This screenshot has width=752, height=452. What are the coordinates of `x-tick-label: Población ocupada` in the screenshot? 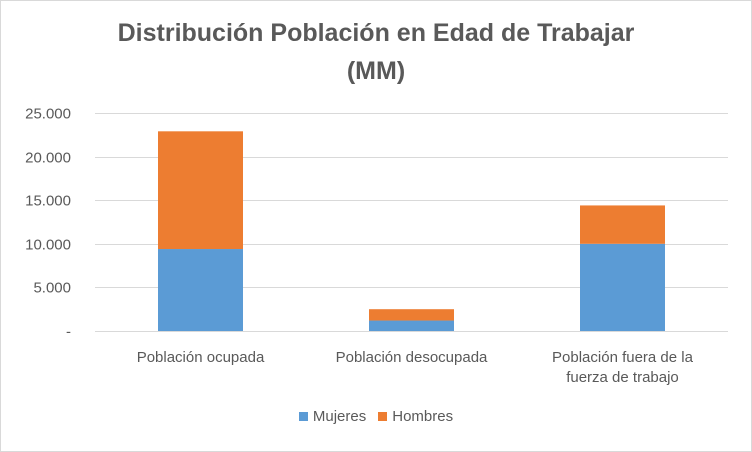 It's located at (201, 357).